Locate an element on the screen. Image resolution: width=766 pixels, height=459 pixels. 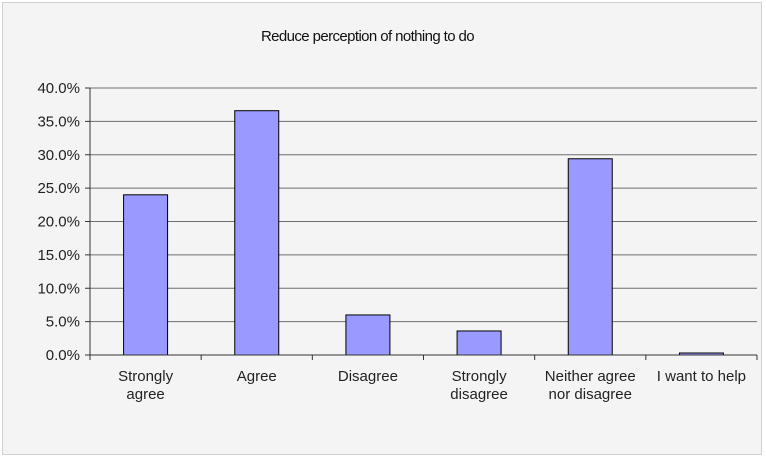
y-tick-label: 30.0% is located at coordinates (58, 155).